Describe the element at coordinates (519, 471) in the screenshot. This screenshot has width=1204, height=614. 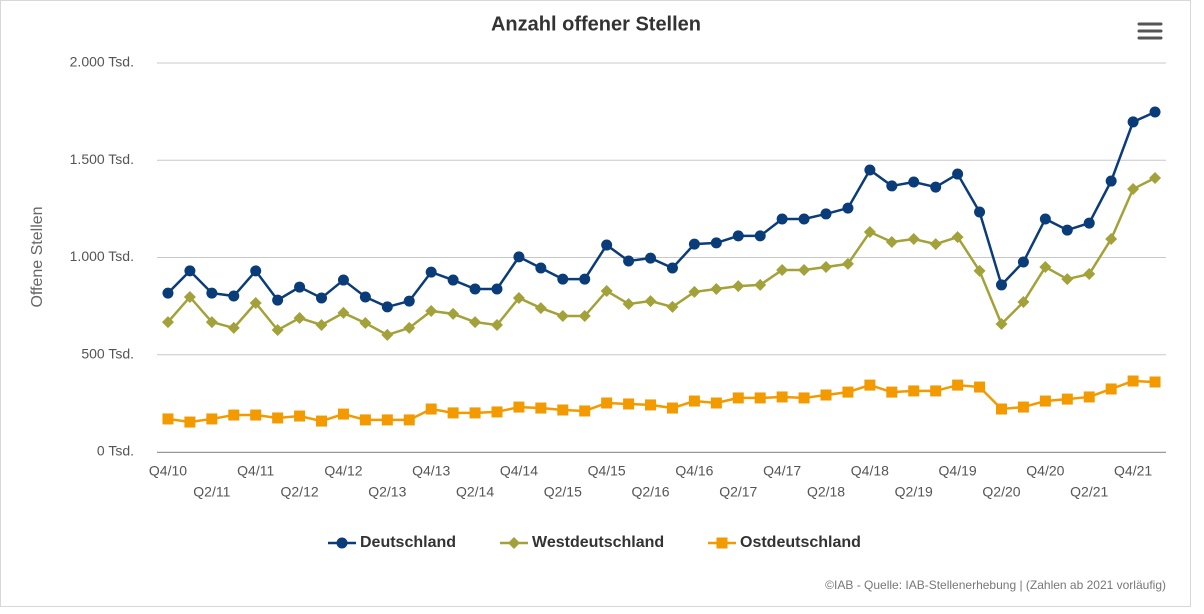
I see `x-tick-label: Q4/14` at that location.